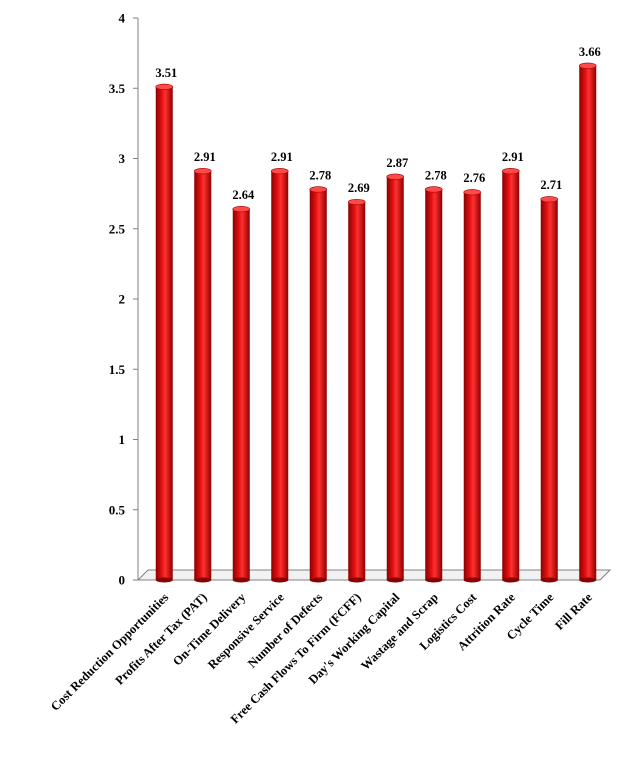 The height and width of the screenshot is (760, 620). Describe the element at coordinates (122, 158) in the screenshot. I see `y-tick-label: 3` at that location.